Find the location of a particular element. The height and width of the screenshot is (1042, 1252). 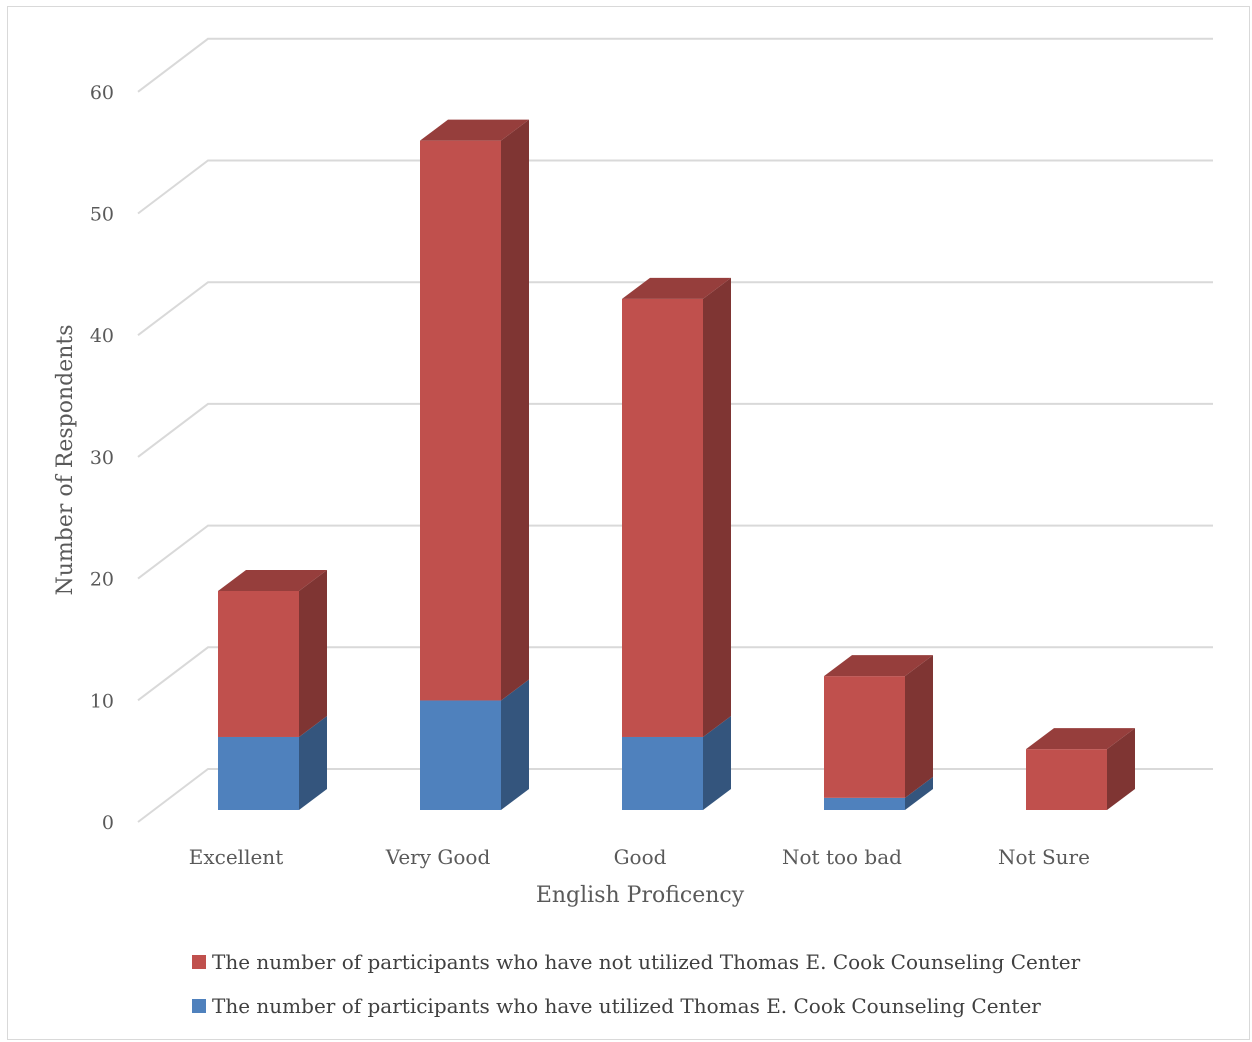

y-axis-title: Number of Respondents is located at coordinates (65, 459).